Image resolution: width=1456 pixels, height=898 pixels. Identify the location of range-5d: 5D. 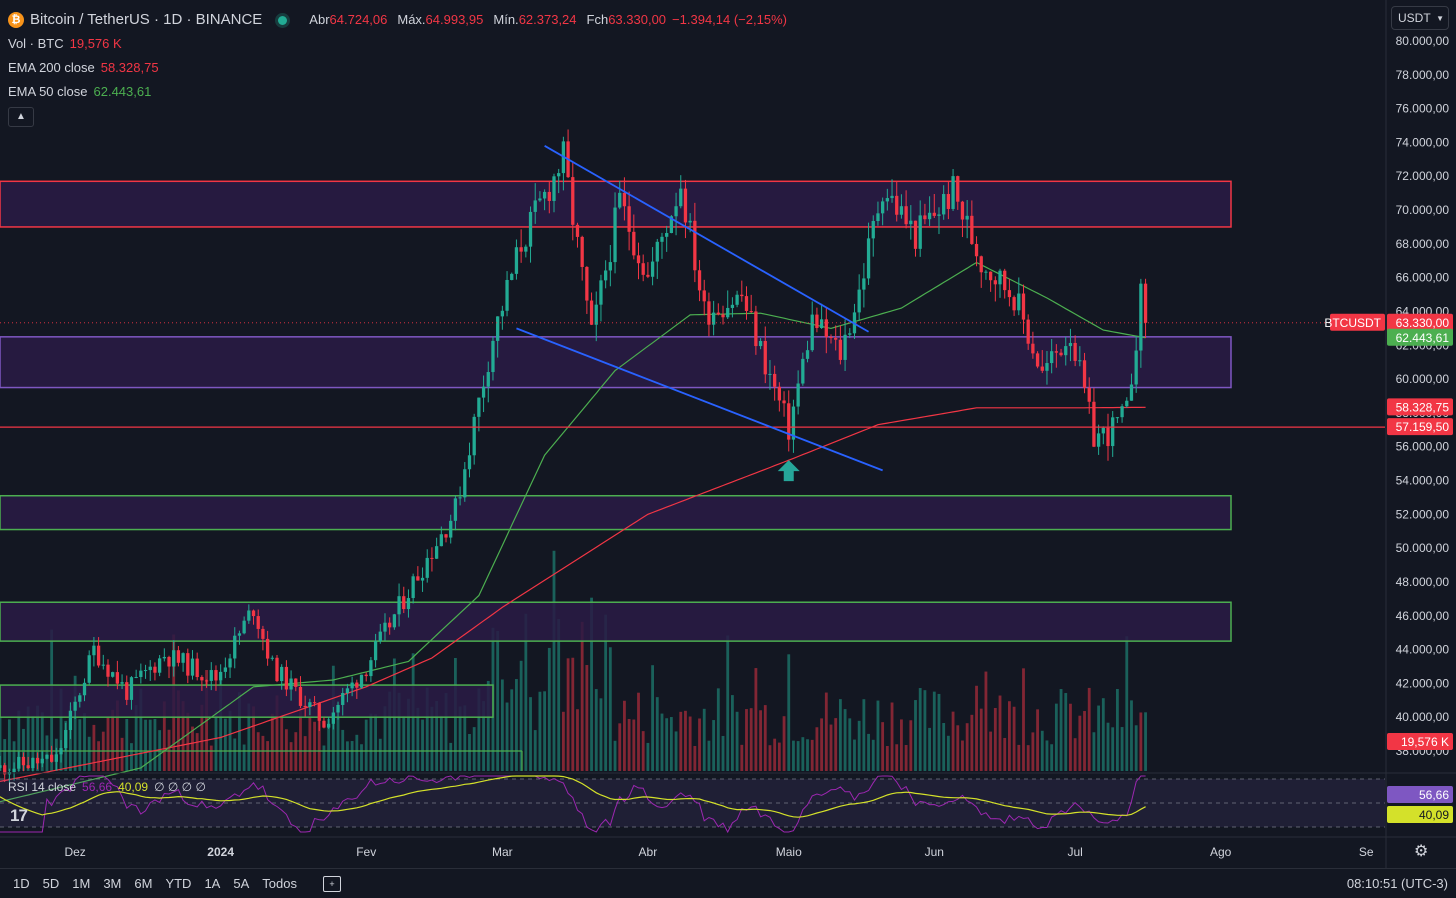
(51, 883).